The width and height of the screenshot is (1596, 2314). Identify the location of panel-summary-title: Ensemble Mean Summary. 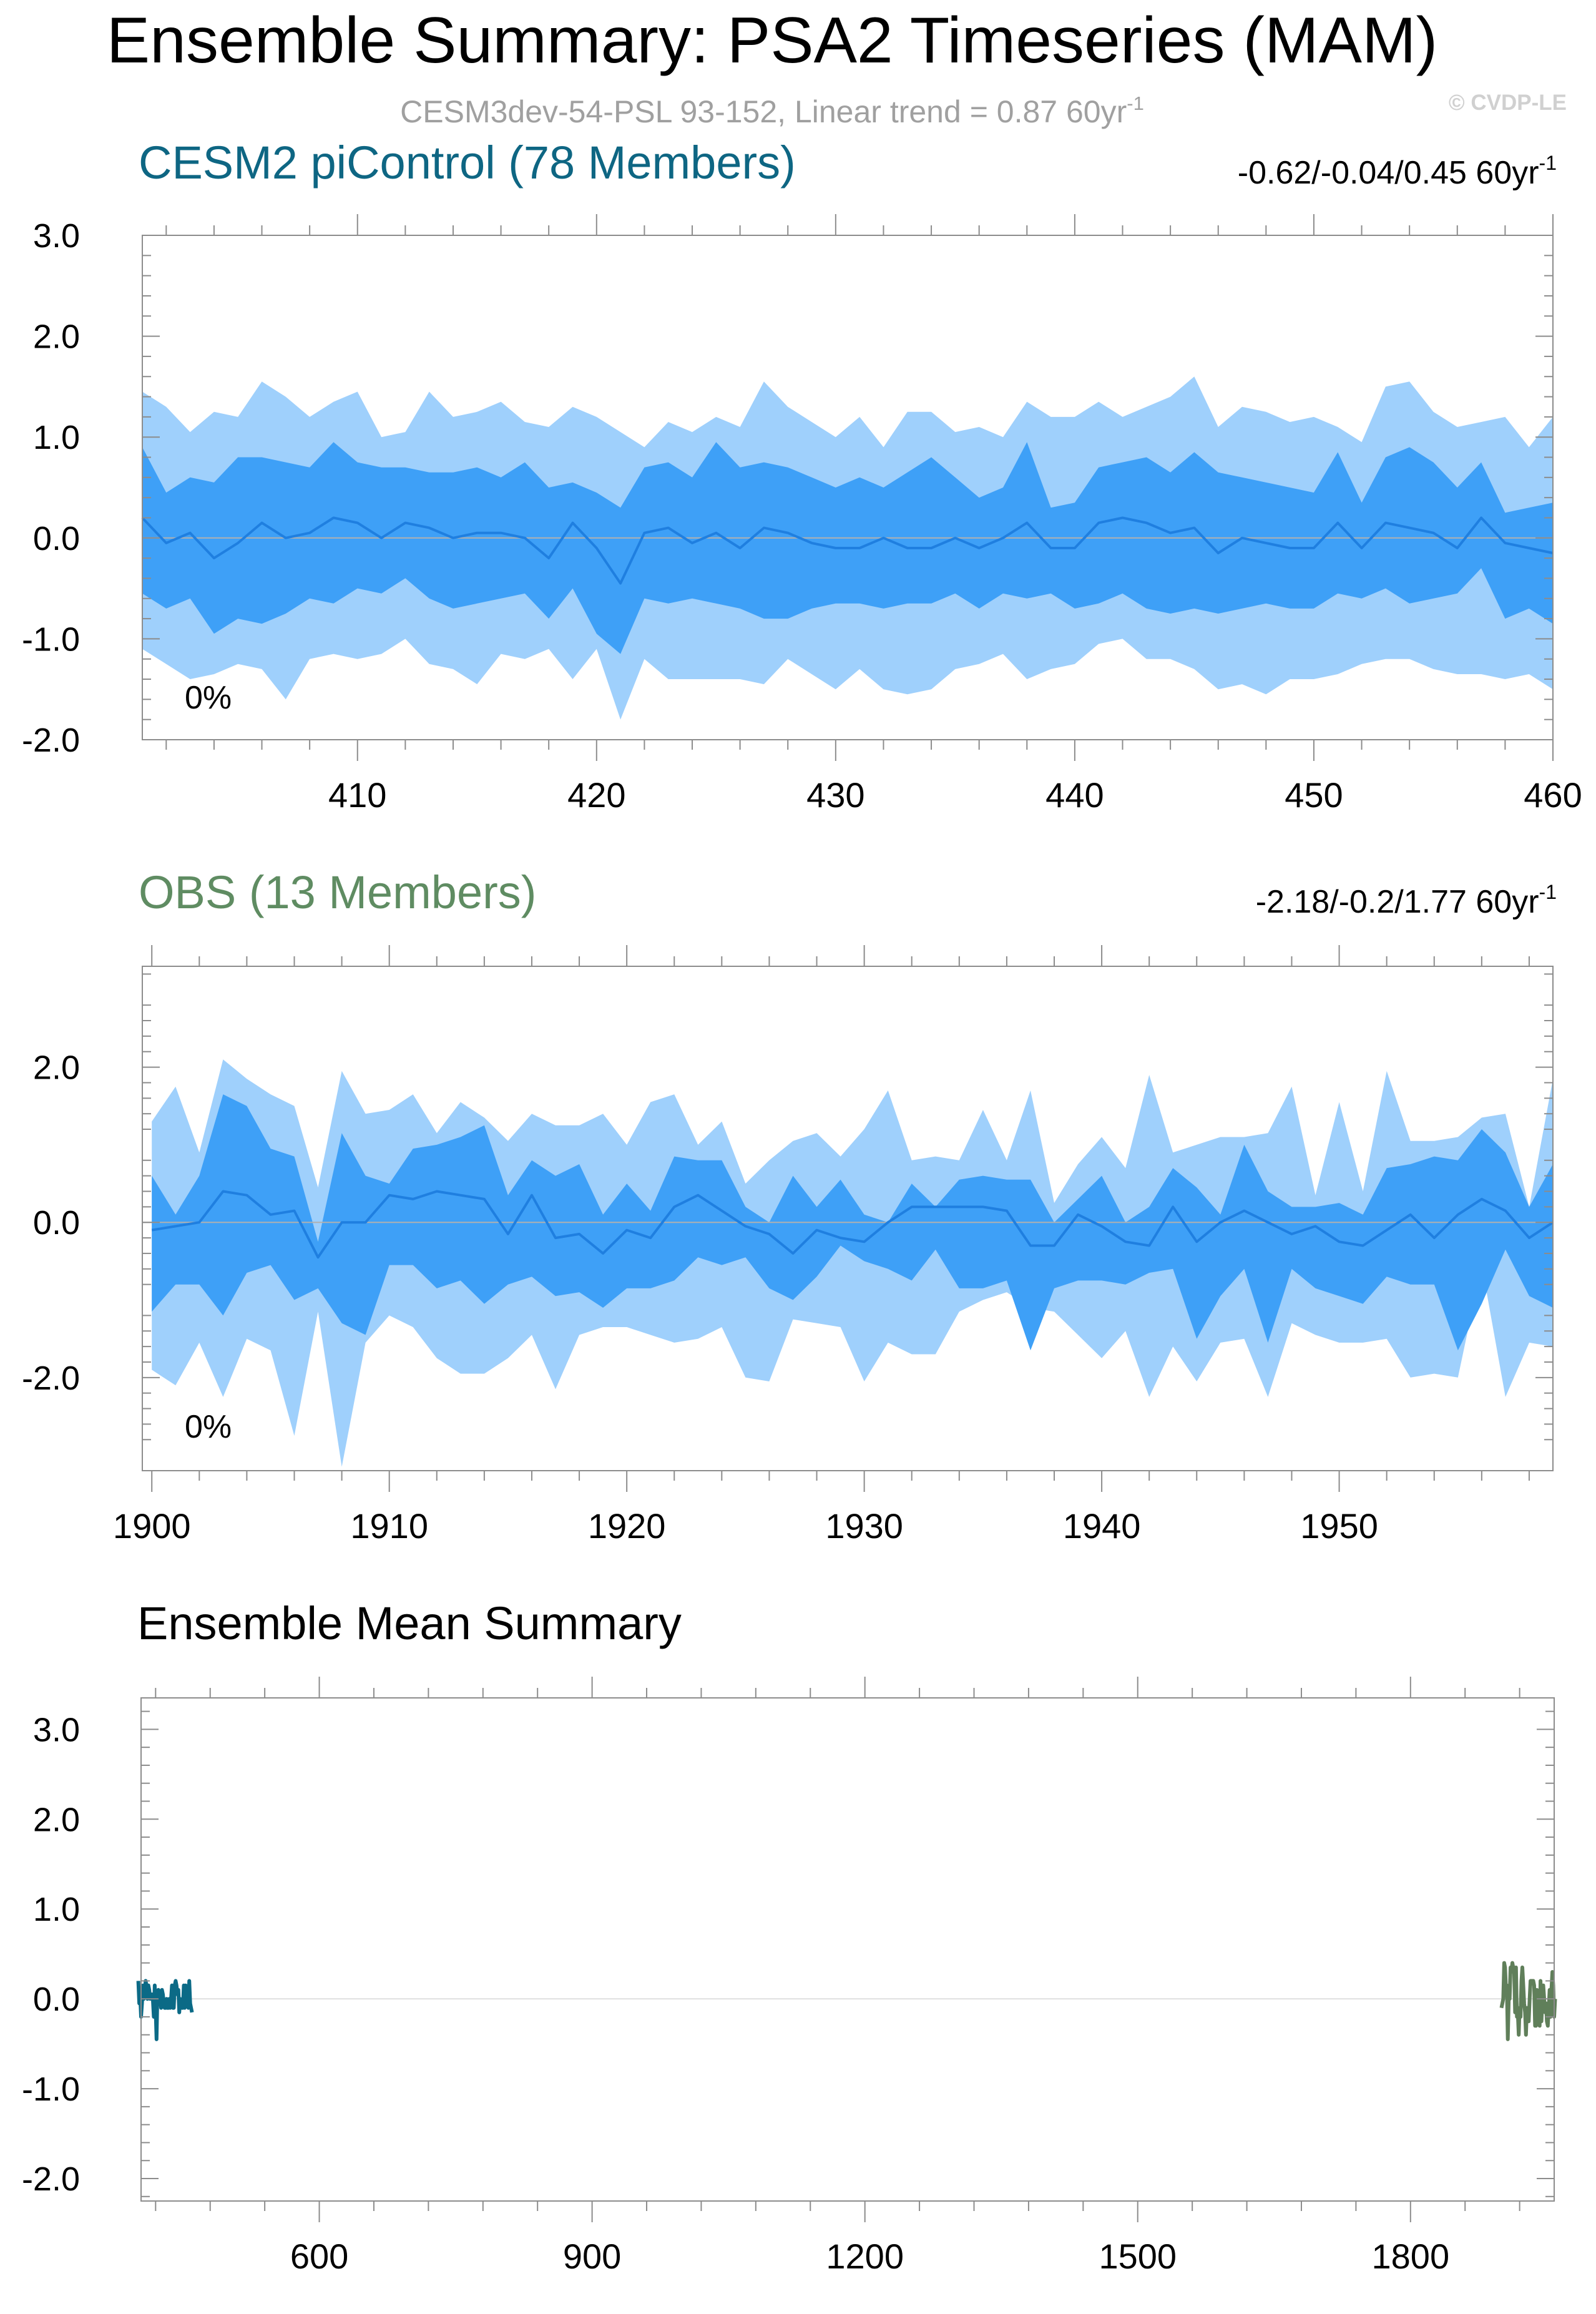
(409, 1623).